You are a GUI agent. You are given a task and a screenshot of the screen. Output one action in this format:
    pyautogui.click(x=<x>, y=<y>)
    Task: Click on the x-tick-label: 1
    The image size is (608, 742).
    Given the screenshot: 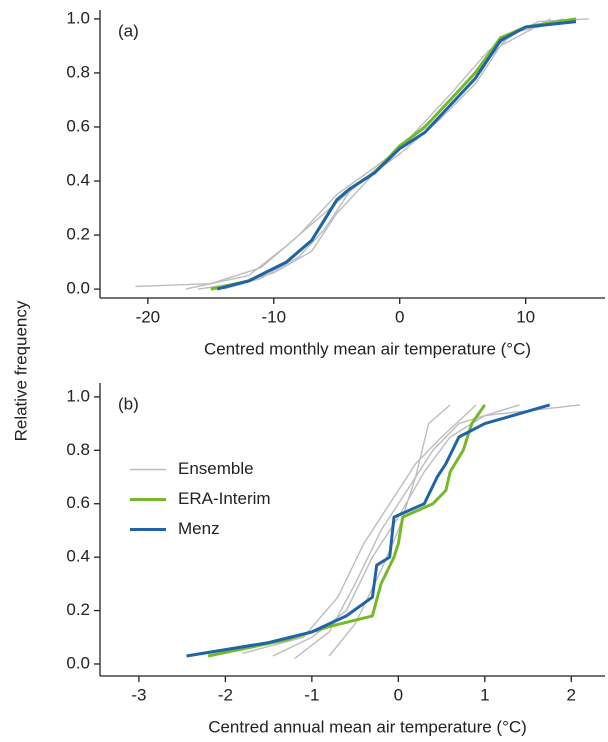 What is the action you would take?
    pyautogui.click(x=484, y=694)
    